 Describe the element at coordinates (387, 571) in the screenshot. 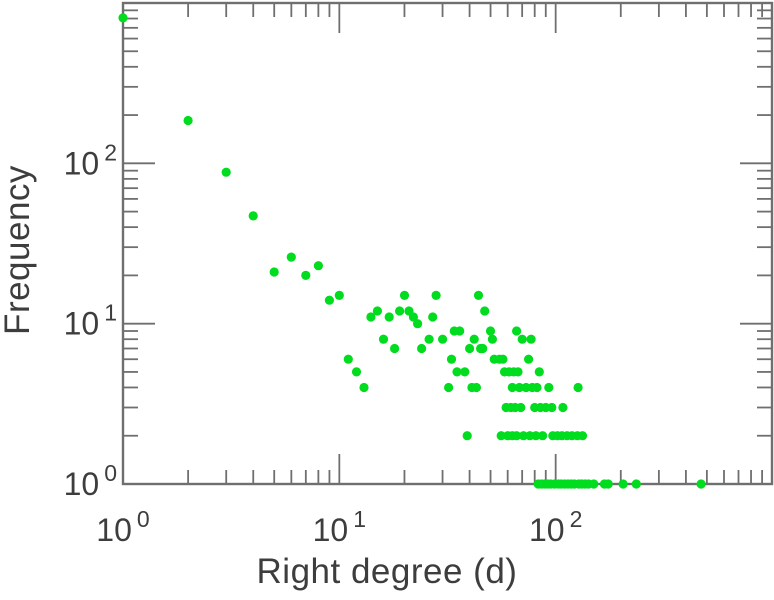

I see `x-axis-title: Right degree (d)` at that location.